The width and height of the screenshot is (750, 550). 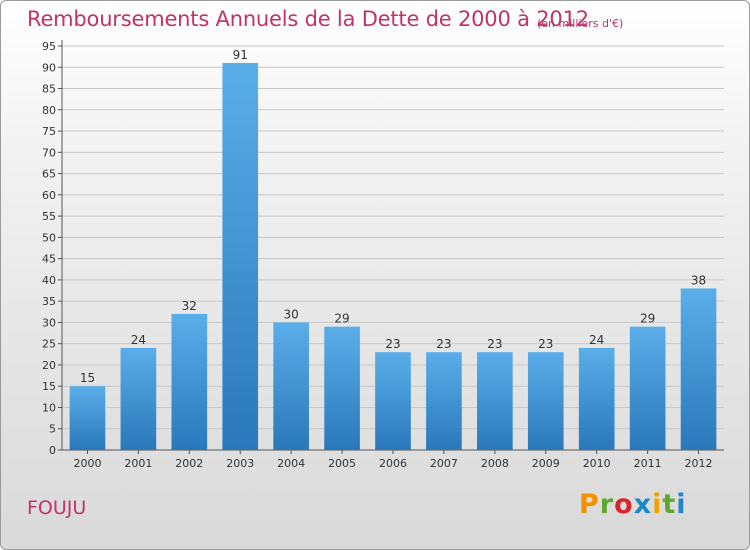 What do you see at coordinates (669, 504) in the screenshot?
I see `logo-letter: t` at bounding box center [669, 504].